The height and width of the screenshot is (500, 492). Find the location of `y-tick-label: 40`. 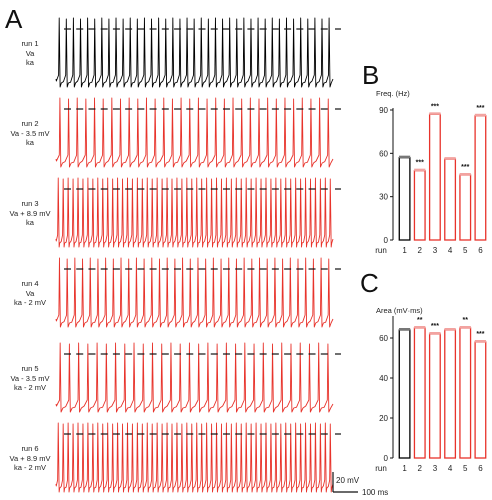

y-tick-label: 40 is located at coordinates (383, 378).